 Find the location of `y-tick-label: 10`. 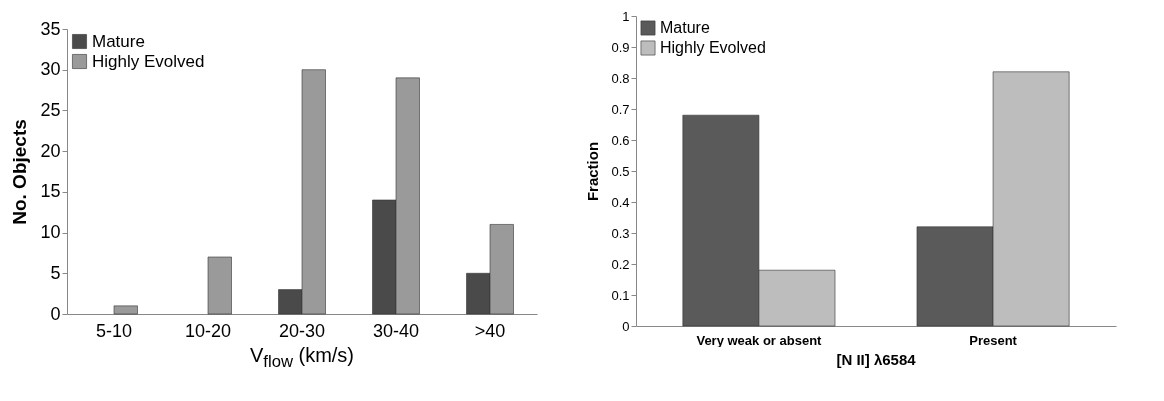

y-tick-label: 10 is located at coordinates (50, 232).